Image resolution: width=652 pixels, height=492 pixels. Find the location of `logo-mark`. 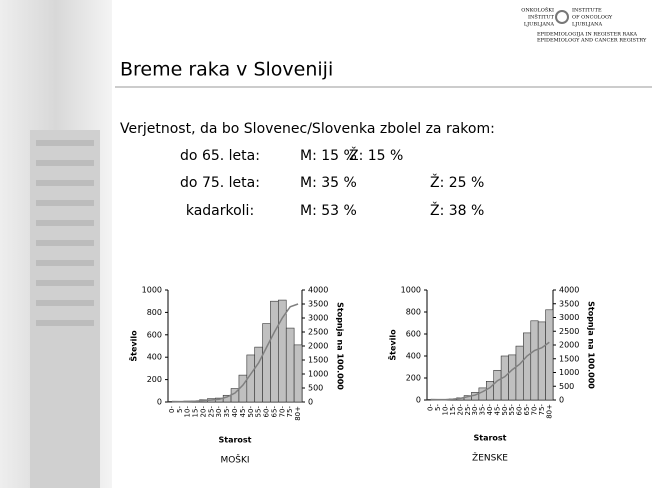

logo-mark is located at coordinates (562, 17).